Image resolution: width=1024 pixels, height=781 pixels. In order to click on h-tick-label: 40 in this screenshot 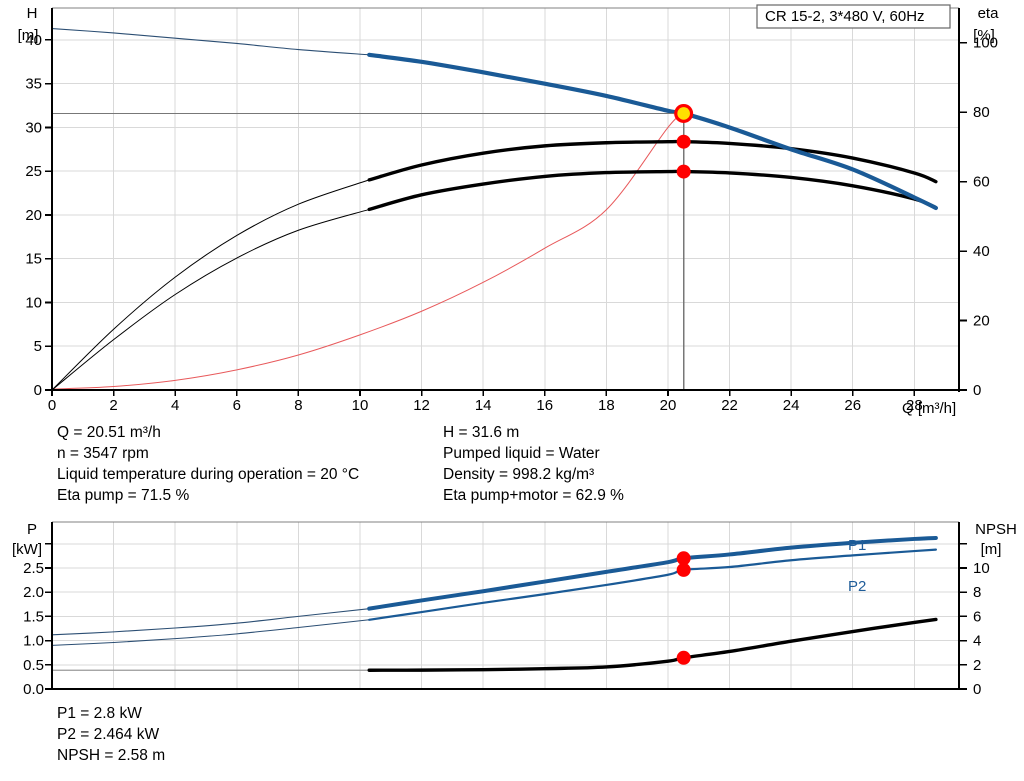, I will do `click(33, 40)`.